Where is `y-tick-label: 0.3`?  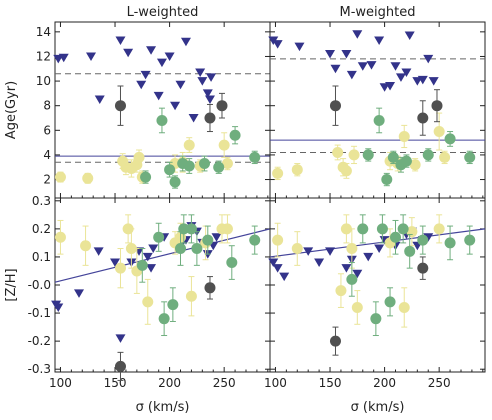 y-tick-label: 0.3 is located at coordinates (41, 201).